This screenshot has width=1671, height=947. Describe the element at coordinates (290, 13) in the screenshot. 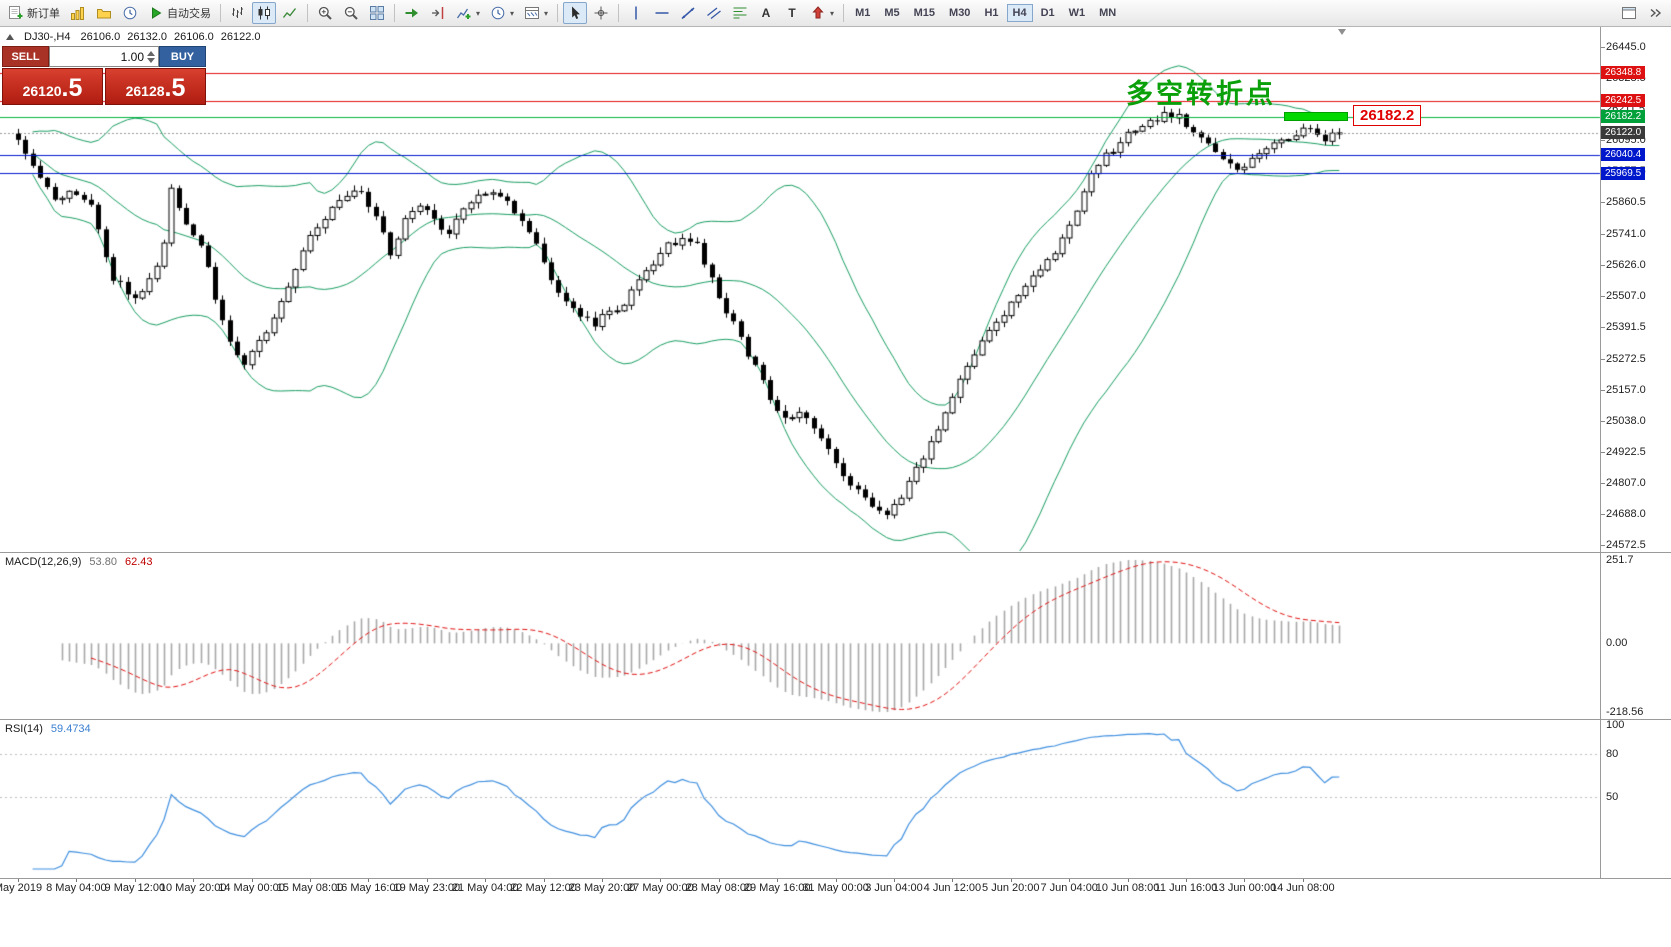

I see `line-chart-icon` at that location.